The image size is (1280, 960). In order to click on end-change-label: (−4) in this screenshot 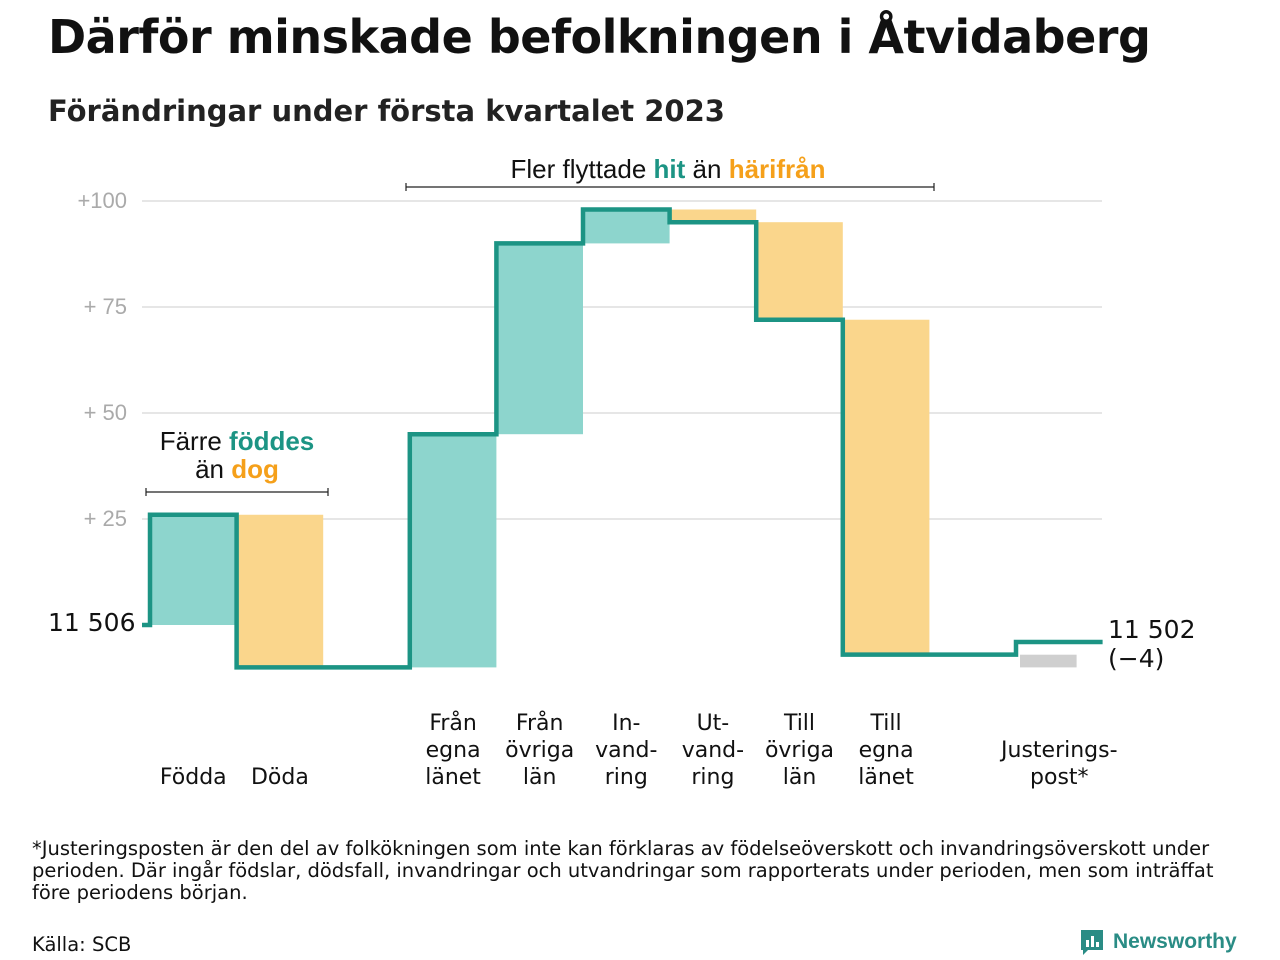, I will do `click(1136, 658)`.